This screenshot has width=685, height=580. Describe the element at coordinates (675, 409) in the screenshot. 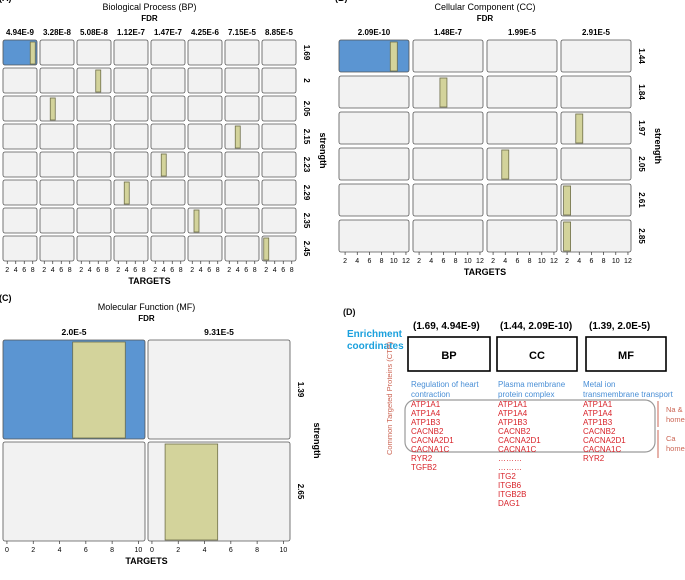

I see `nak-label-line1: Na & K` at that location.